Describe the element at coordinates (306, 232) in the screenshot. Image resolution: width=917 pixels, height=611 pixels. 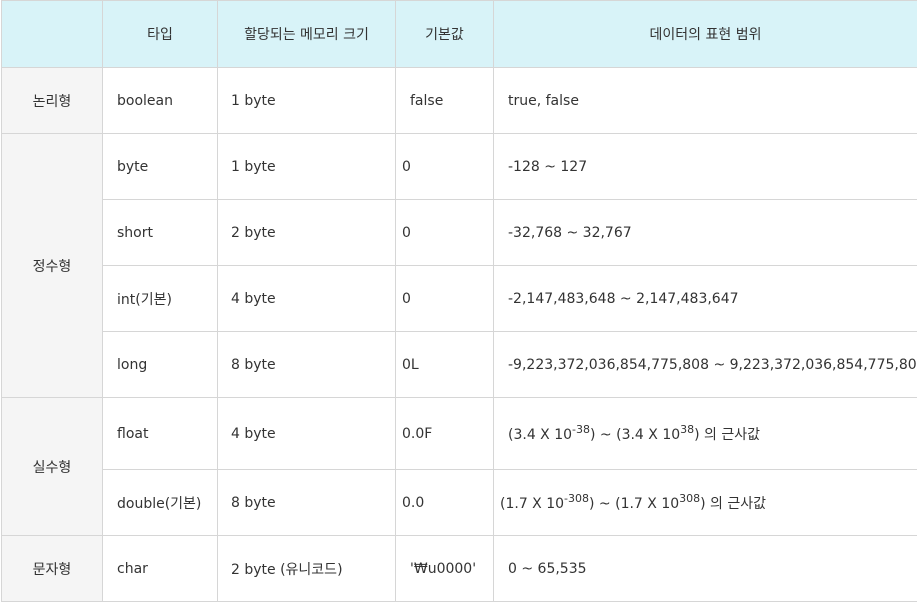
I see `size-cell: 2 byte` at that location.